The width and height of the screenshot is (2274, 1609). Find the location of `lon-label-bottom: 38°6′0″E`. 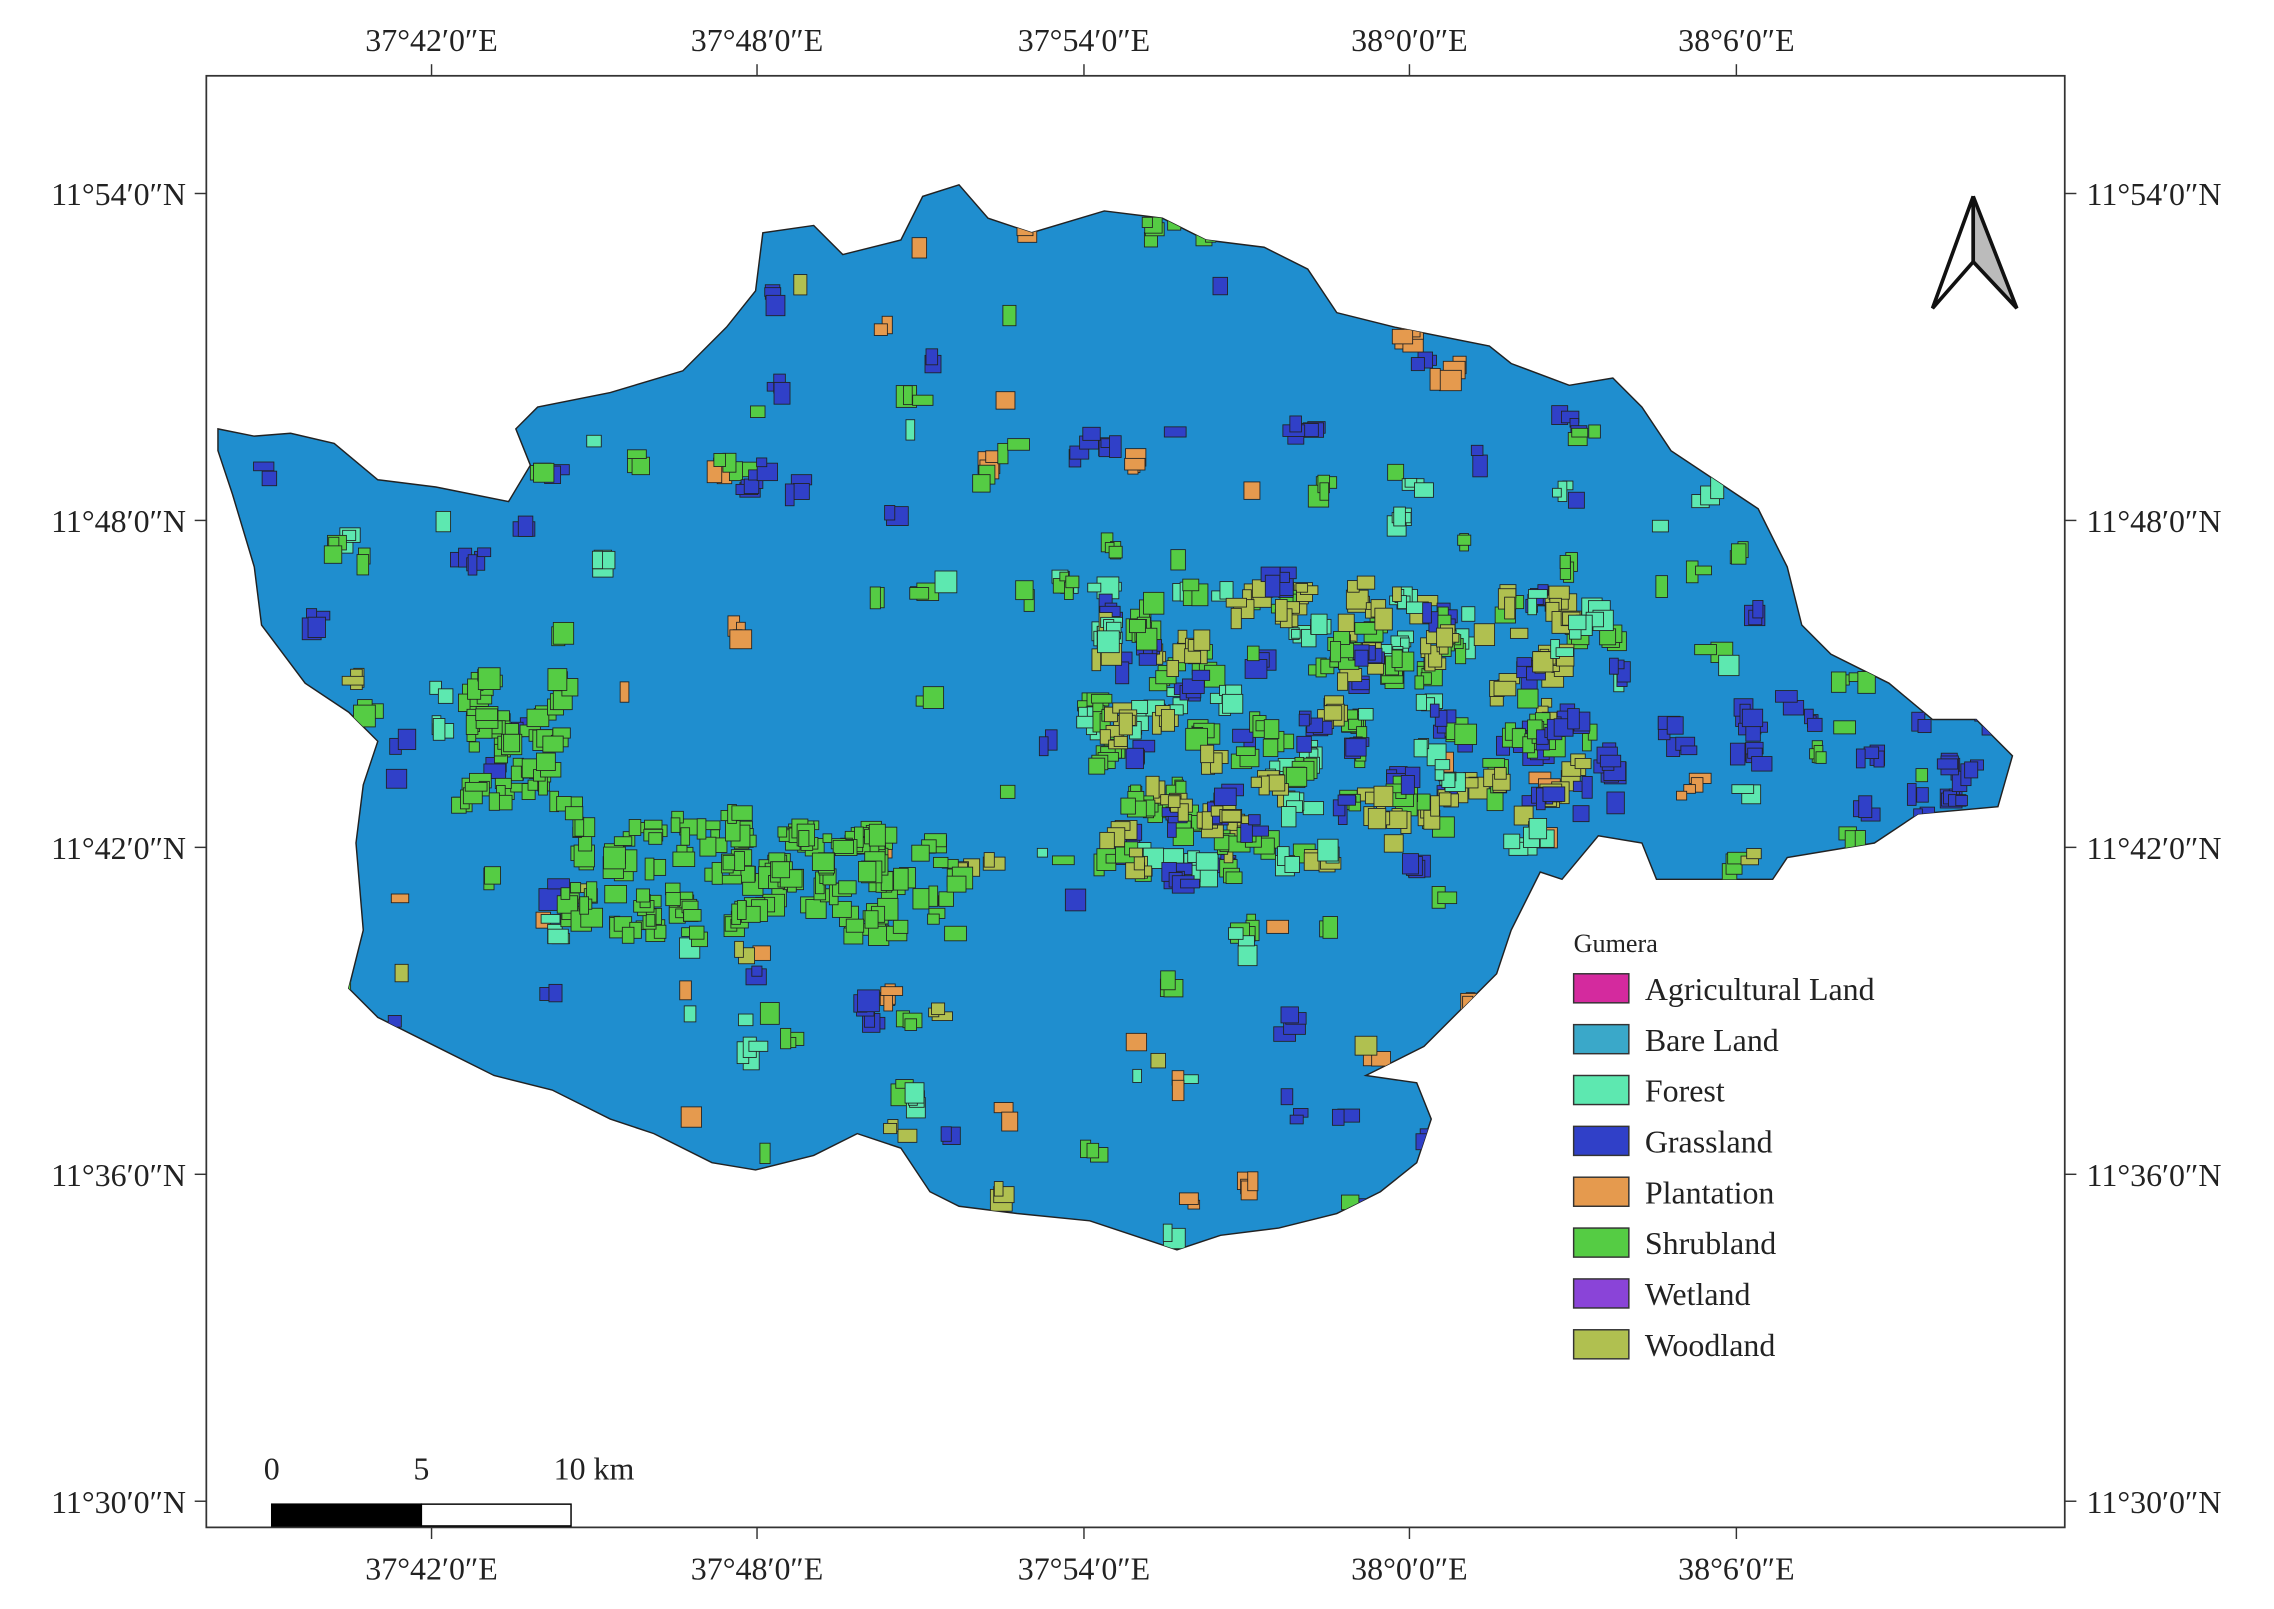

lon-label-bottom: 38°6′0″E is located at coordinates (1736, 1569).